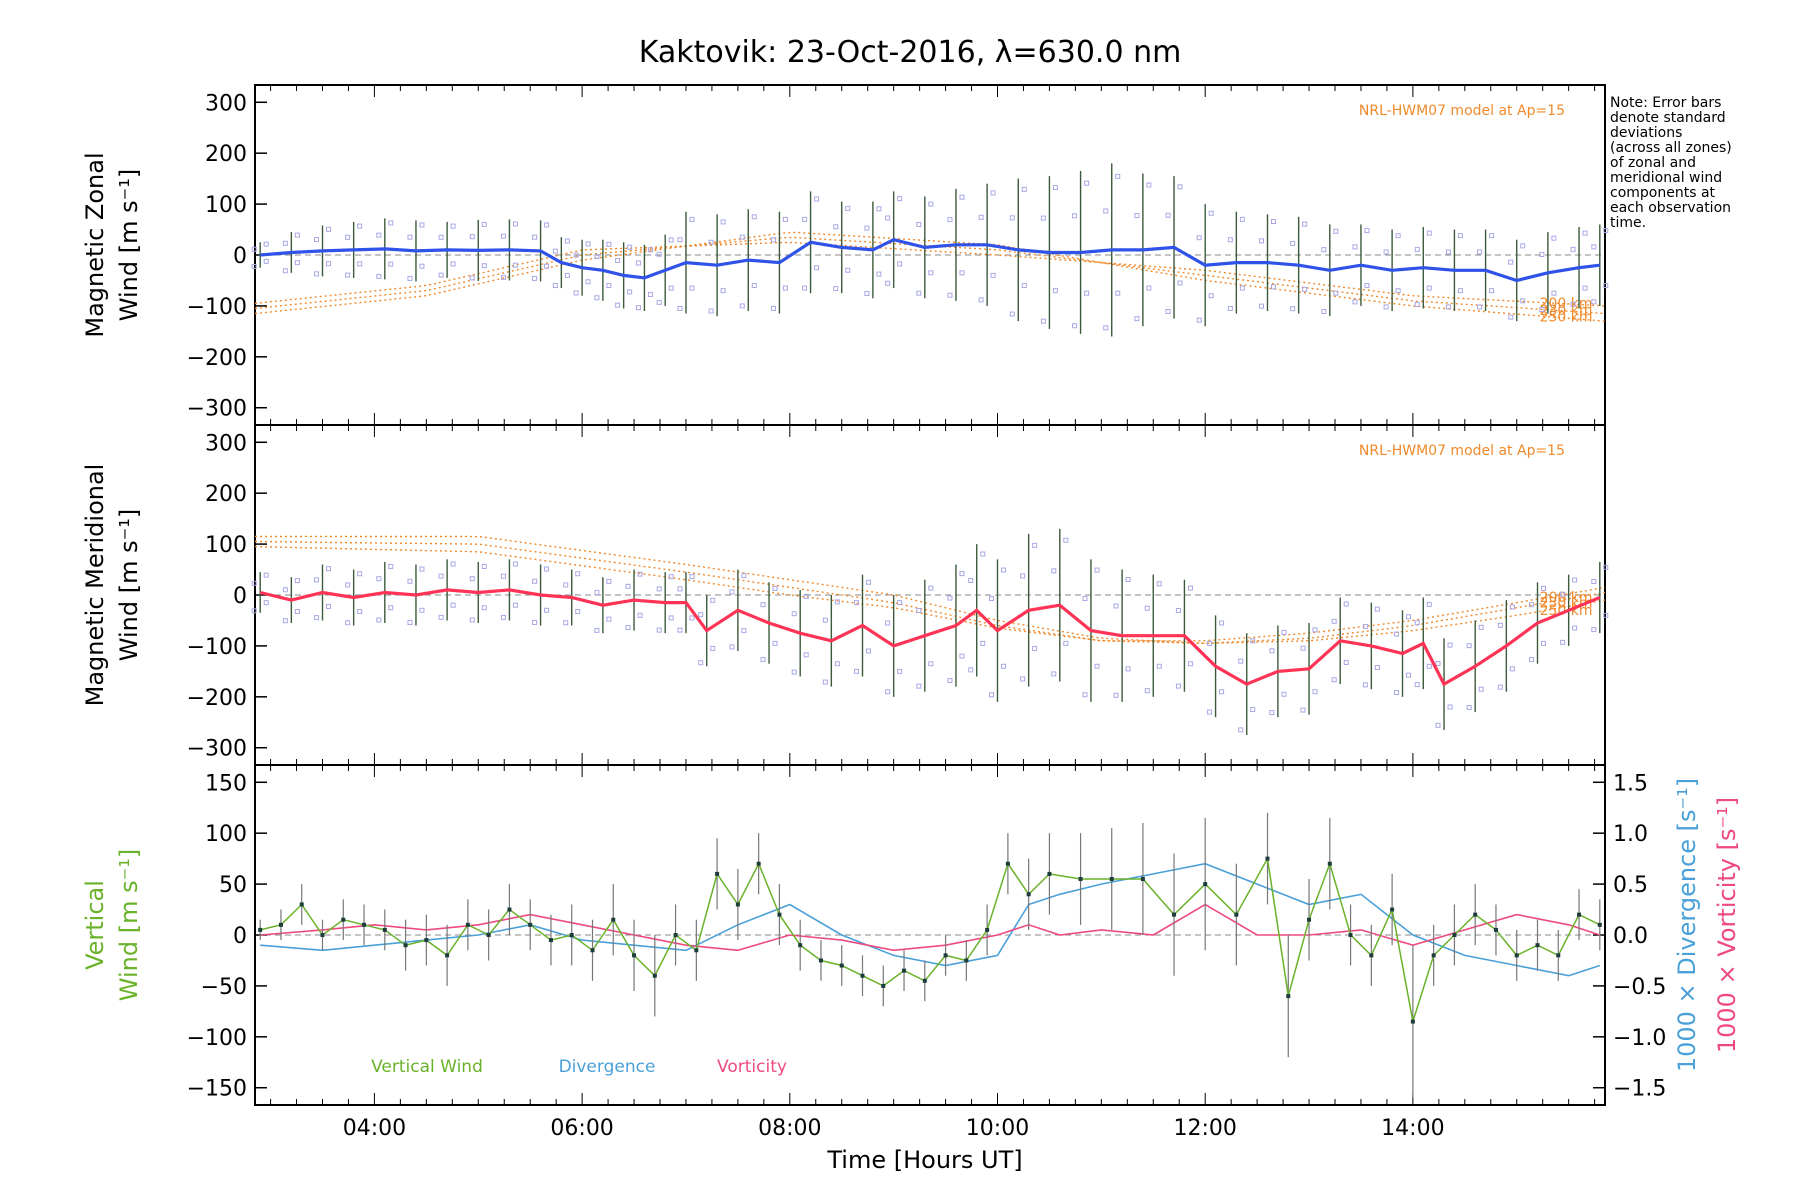 This screenshot has height=1200, width=1800. What do you see at coordinates (1668, 118) in the screenshot?
I see `note-line-2: denote standard` at bounding box center [1668, 118].